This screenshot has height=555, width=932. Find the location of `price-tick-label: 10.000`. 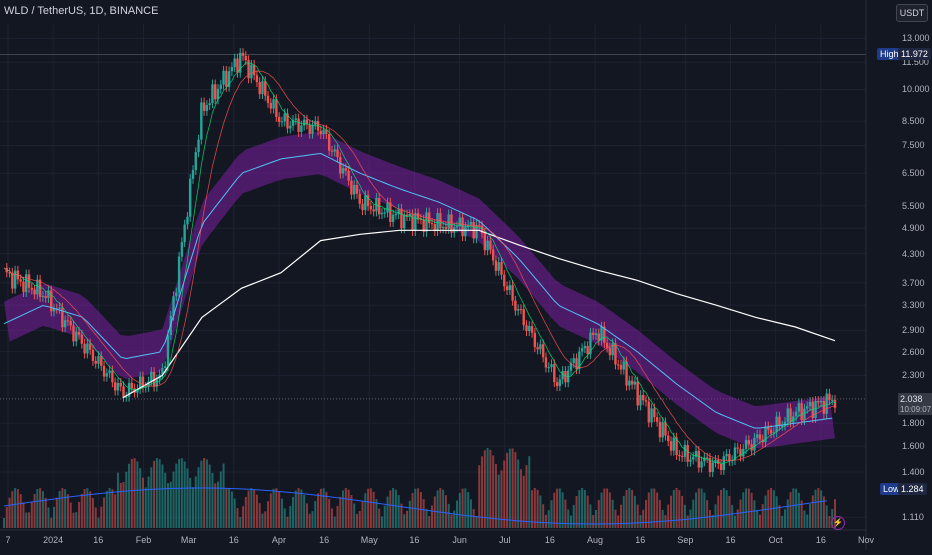

price-tick-label: 10.000 is located at coordinates (916, 89).